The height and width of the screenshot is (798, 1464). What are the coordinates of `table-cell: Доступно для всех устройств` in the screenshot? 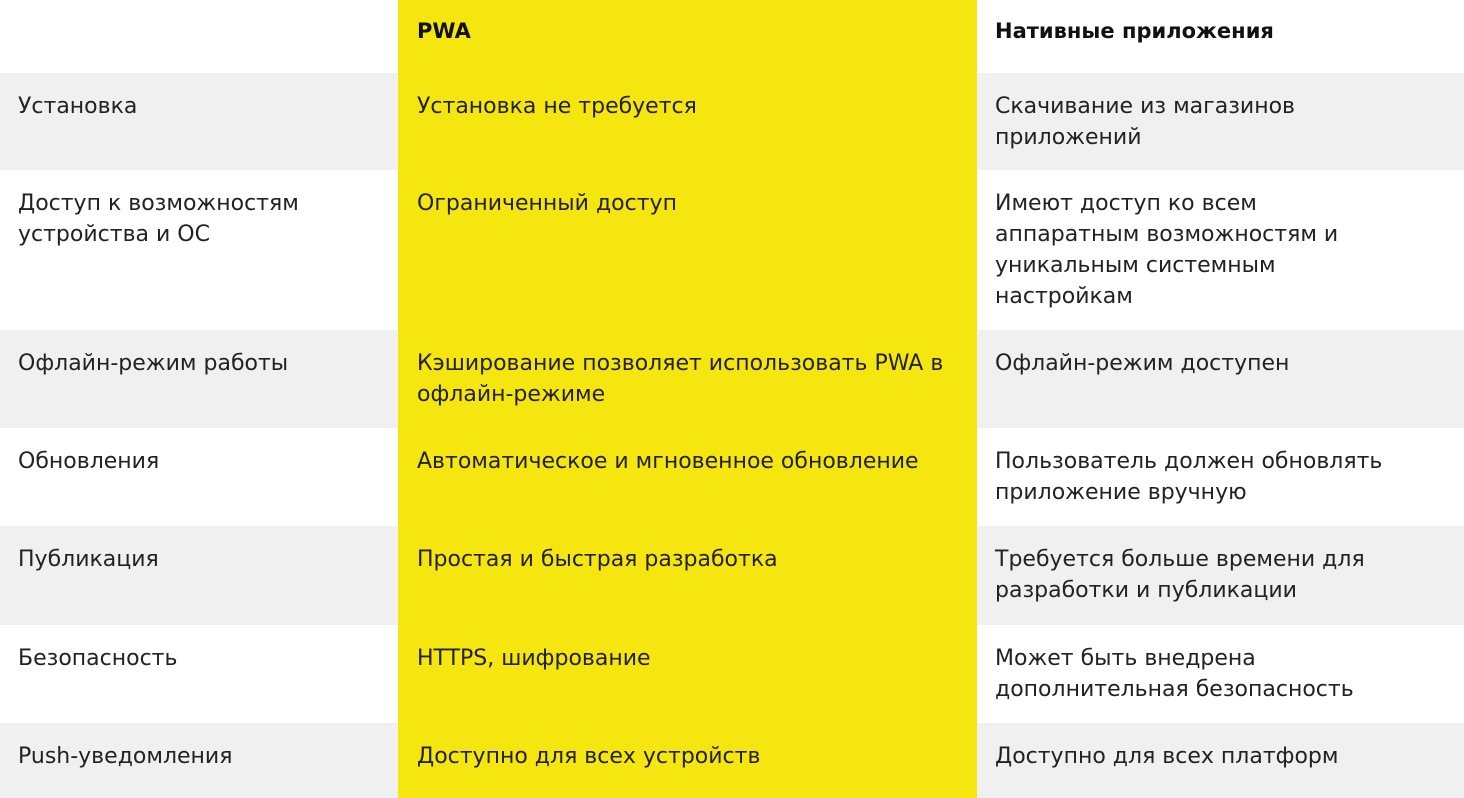 It's located at (687, 760).